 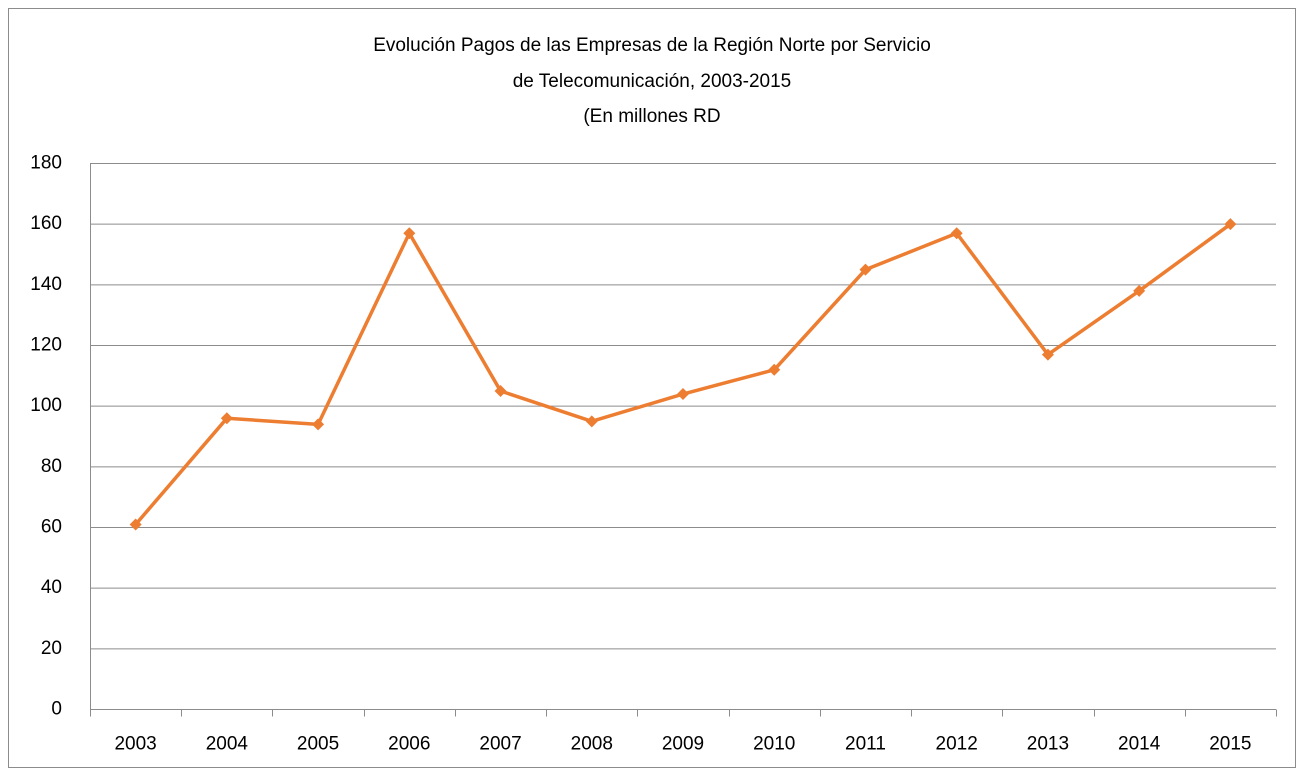 What do you see at coordinates (46, 284) in the screenshot?
I see `y-tick-label: 140` at bounding box center [46, 284].